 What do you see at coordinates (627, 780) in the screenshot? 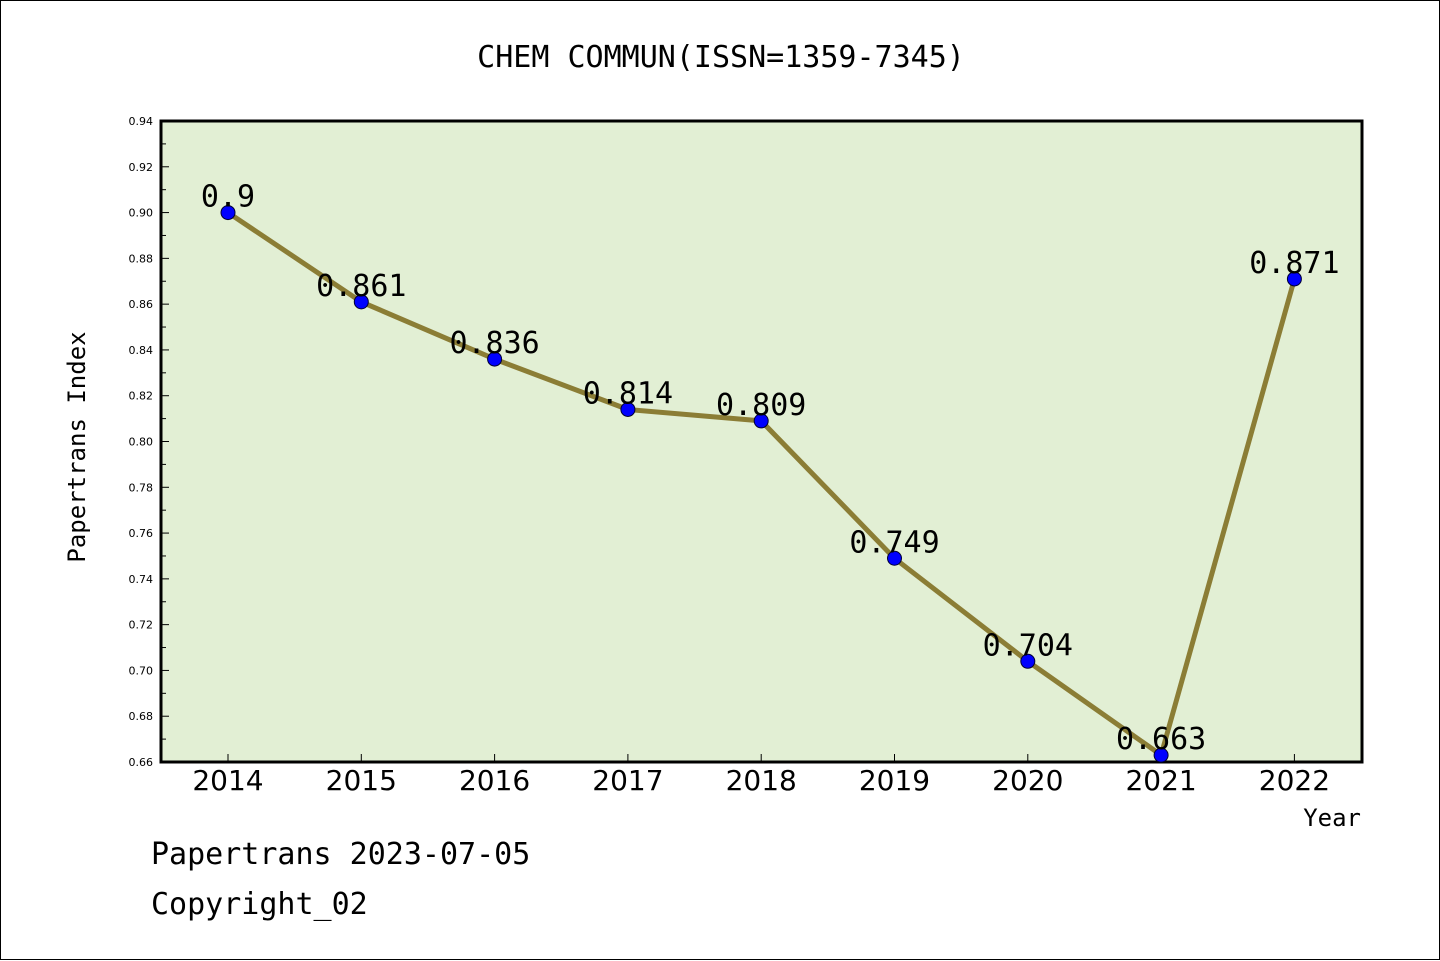
I see `x-tick-label: 2017` at bounding box center [627, 780].